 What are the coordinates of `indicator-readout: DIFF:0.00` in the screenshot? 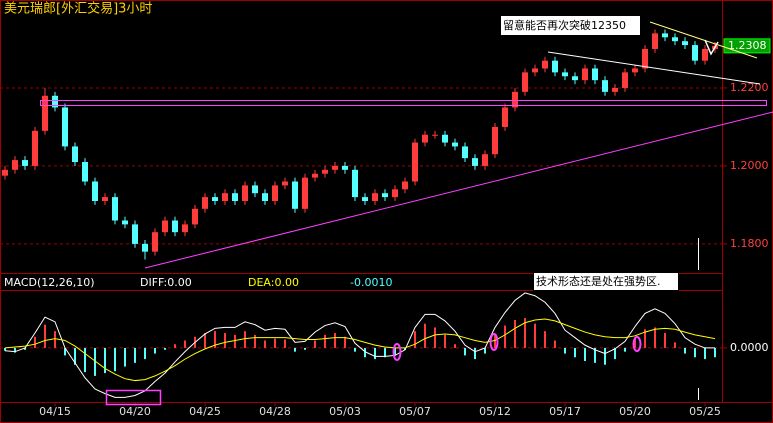 It's located at (166, 282).